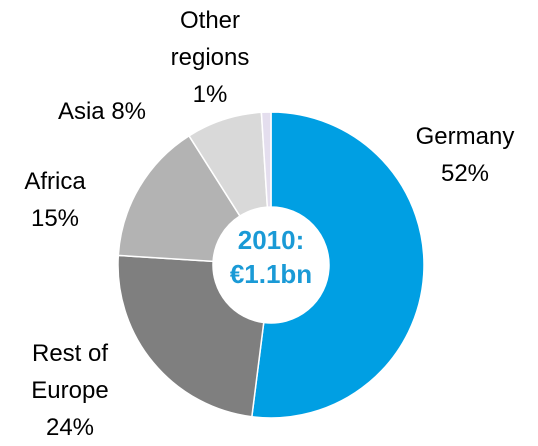 This screenshot has width=538, height=446. Describe the element at coordinates (465, 136) in the screenshot. I see `category-label: Germany` at that location.